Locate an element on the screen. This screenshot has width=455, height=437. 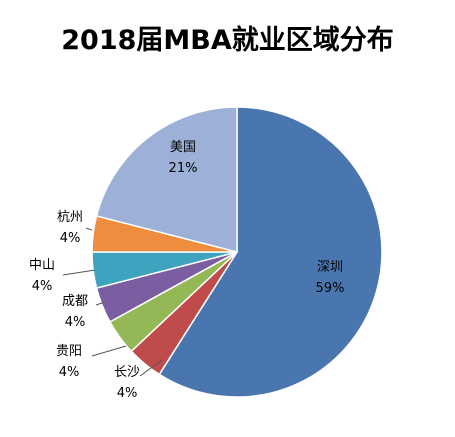
slice-name-label-6: 美国 is located at coordinates (183, 147).